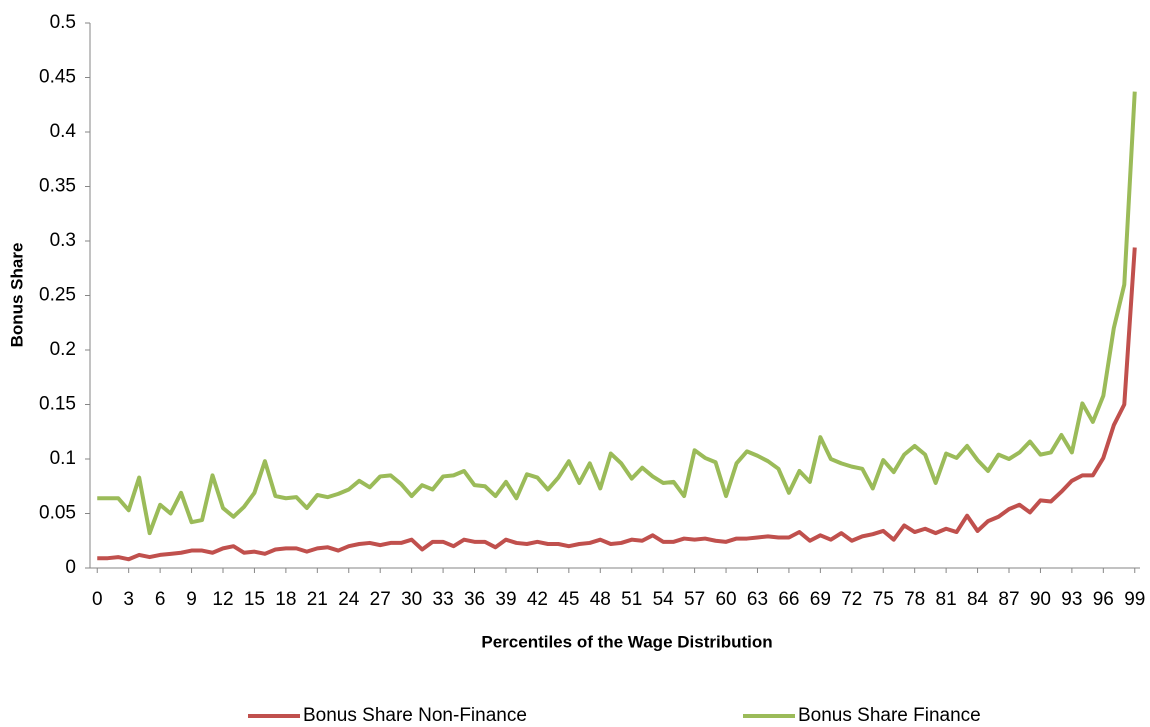 Image resolution: width=1150 pixels, height=727 pixels. What do you see at coordinates (537, 599) in the screenshot?
I see `x-tick-label: 42` at bounding box center [537, 599].